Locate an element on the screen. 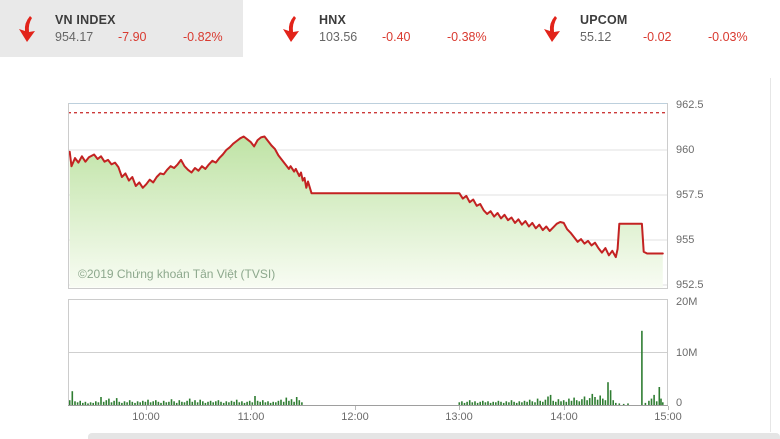  x-axis-label: 12:00 is located at coordinates (355, 417).